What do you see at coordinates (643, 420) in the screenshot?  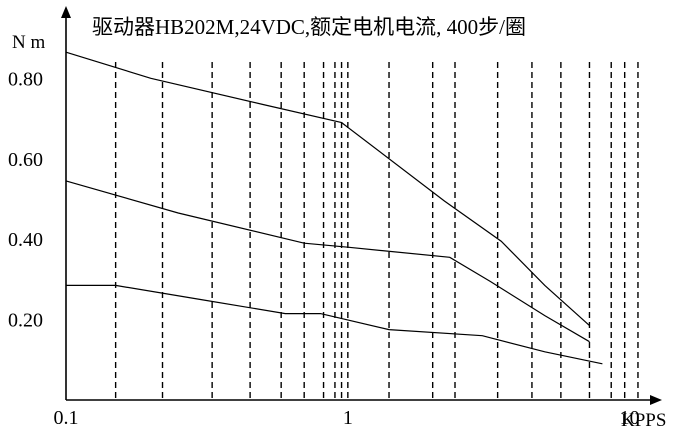 I see `x-axis-label: KPPS` at bounding box center [643, 420].